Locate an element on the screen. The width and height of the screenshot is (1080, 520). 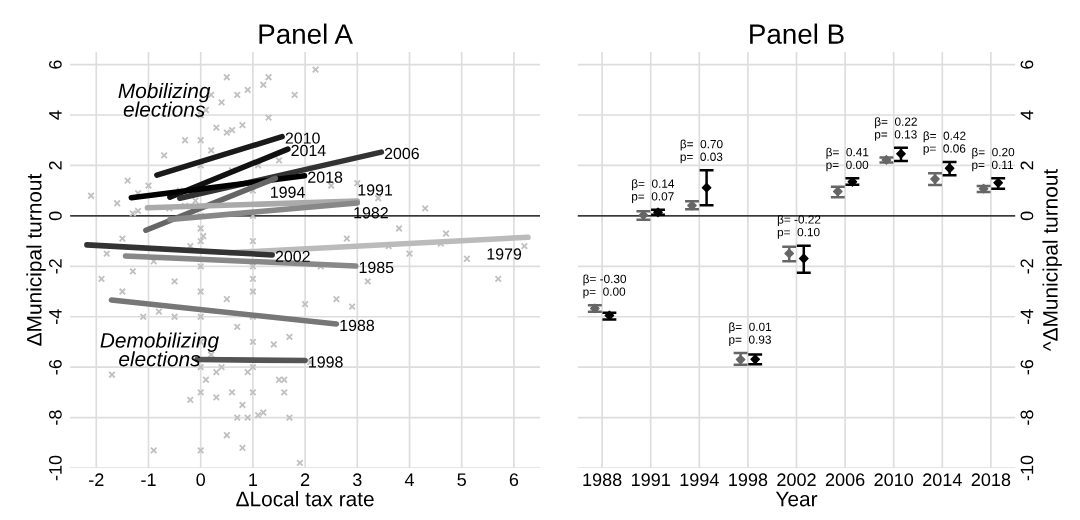
x-tick-label: 1998 is located at coordinates (748, 480).